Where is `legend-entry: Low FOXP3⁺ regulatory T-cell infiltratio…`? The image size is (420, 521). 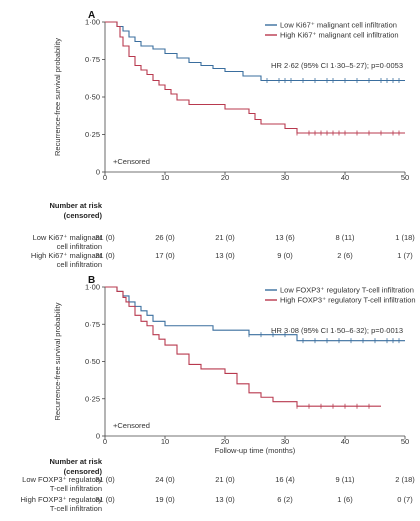
legend-entry: Low FOXP3⁺ regulatory T-cell infiltratio… is located at coordinates (347, 290).